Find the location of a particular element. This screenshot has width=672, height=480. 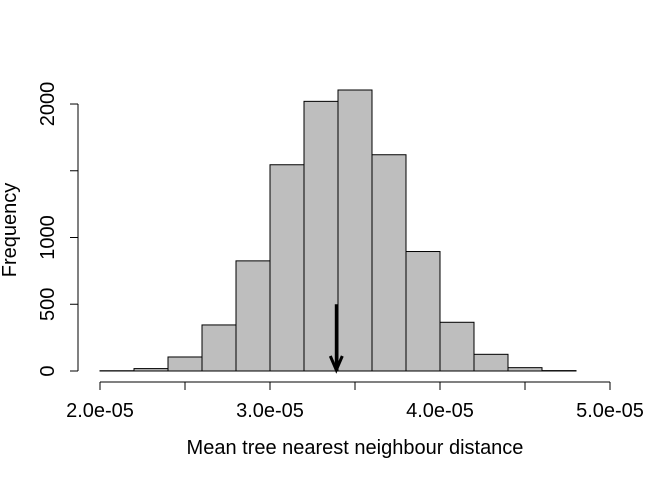

y-axis: 0 500 1000 2000 is located at coordinates (58, 229).